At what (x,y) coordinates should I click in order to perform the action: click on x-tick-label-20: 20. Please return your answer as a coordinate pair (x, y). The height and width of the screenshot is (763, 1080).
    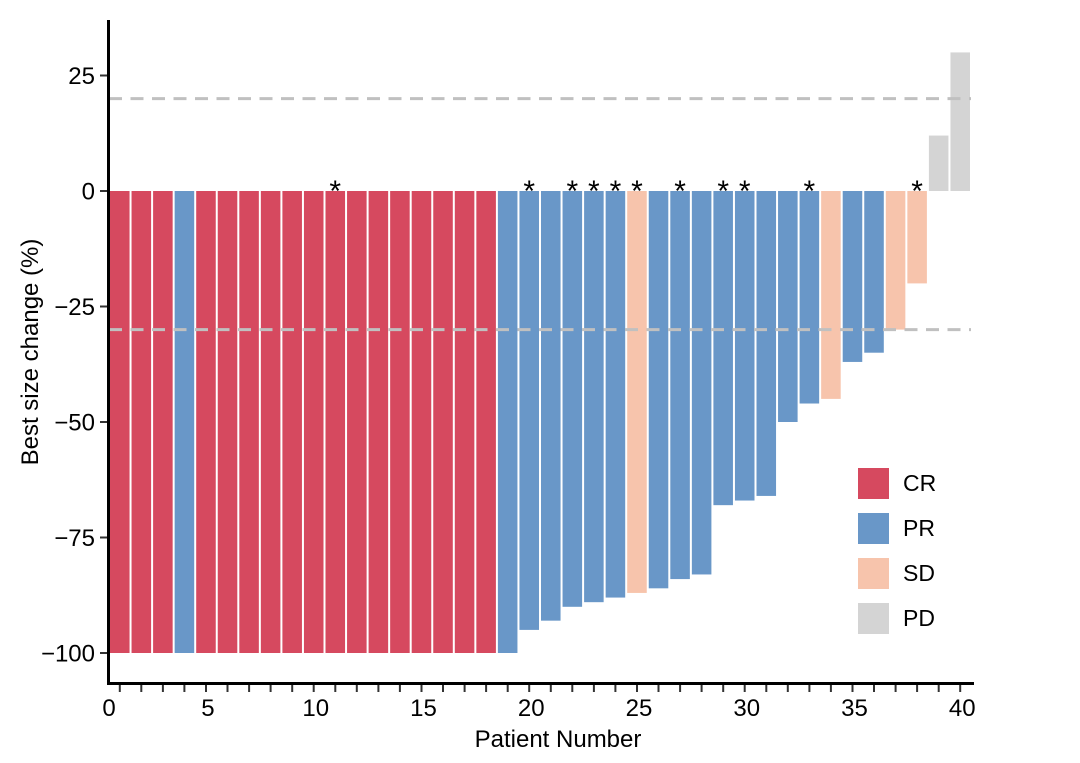
    Looking at the image, I should click on (531, 708).